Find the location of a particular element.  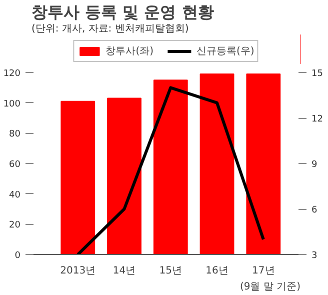

chart-title: 창투사 등록 및 운영 현황 is located at coordinates (123, 12).